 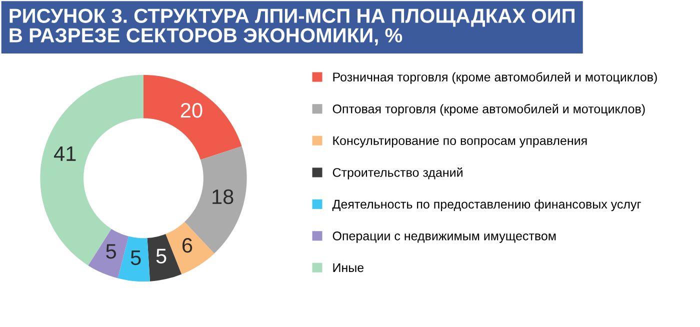 What do you see at coordinates (488, 110) in the screenshot?
I see `legend-label: Оптовая торговля (кроме автомобилей и мотоциклов)` at bounding box center [488, 110].